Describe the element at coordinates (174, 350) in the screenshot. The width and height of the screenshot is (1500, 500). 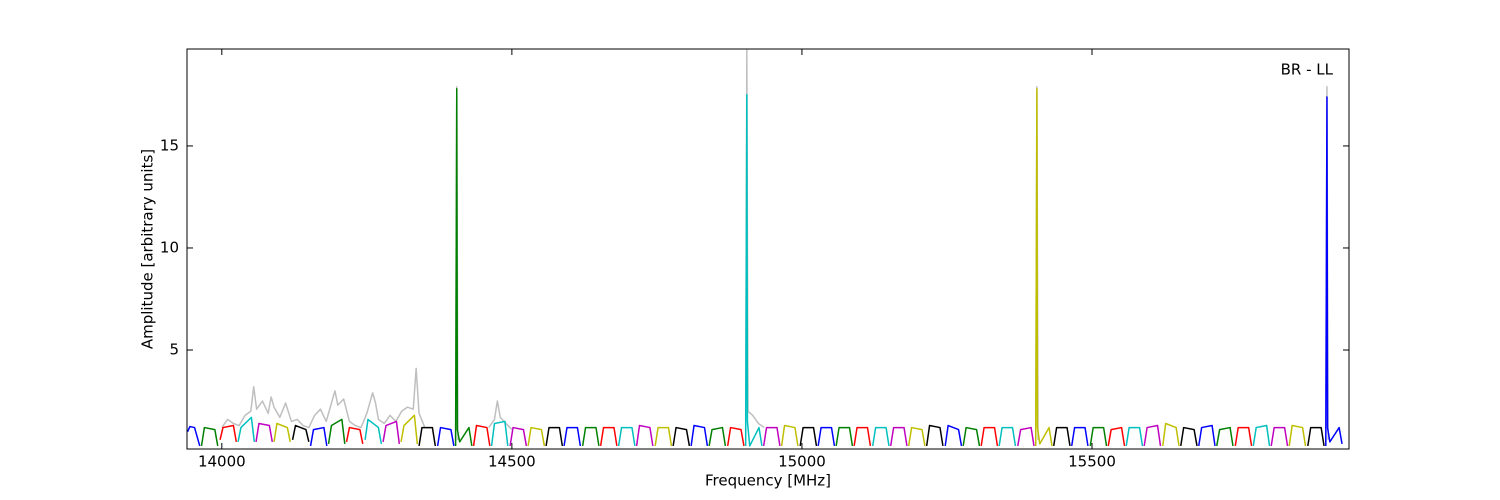
I see `y-tick-label: 5` at that location.